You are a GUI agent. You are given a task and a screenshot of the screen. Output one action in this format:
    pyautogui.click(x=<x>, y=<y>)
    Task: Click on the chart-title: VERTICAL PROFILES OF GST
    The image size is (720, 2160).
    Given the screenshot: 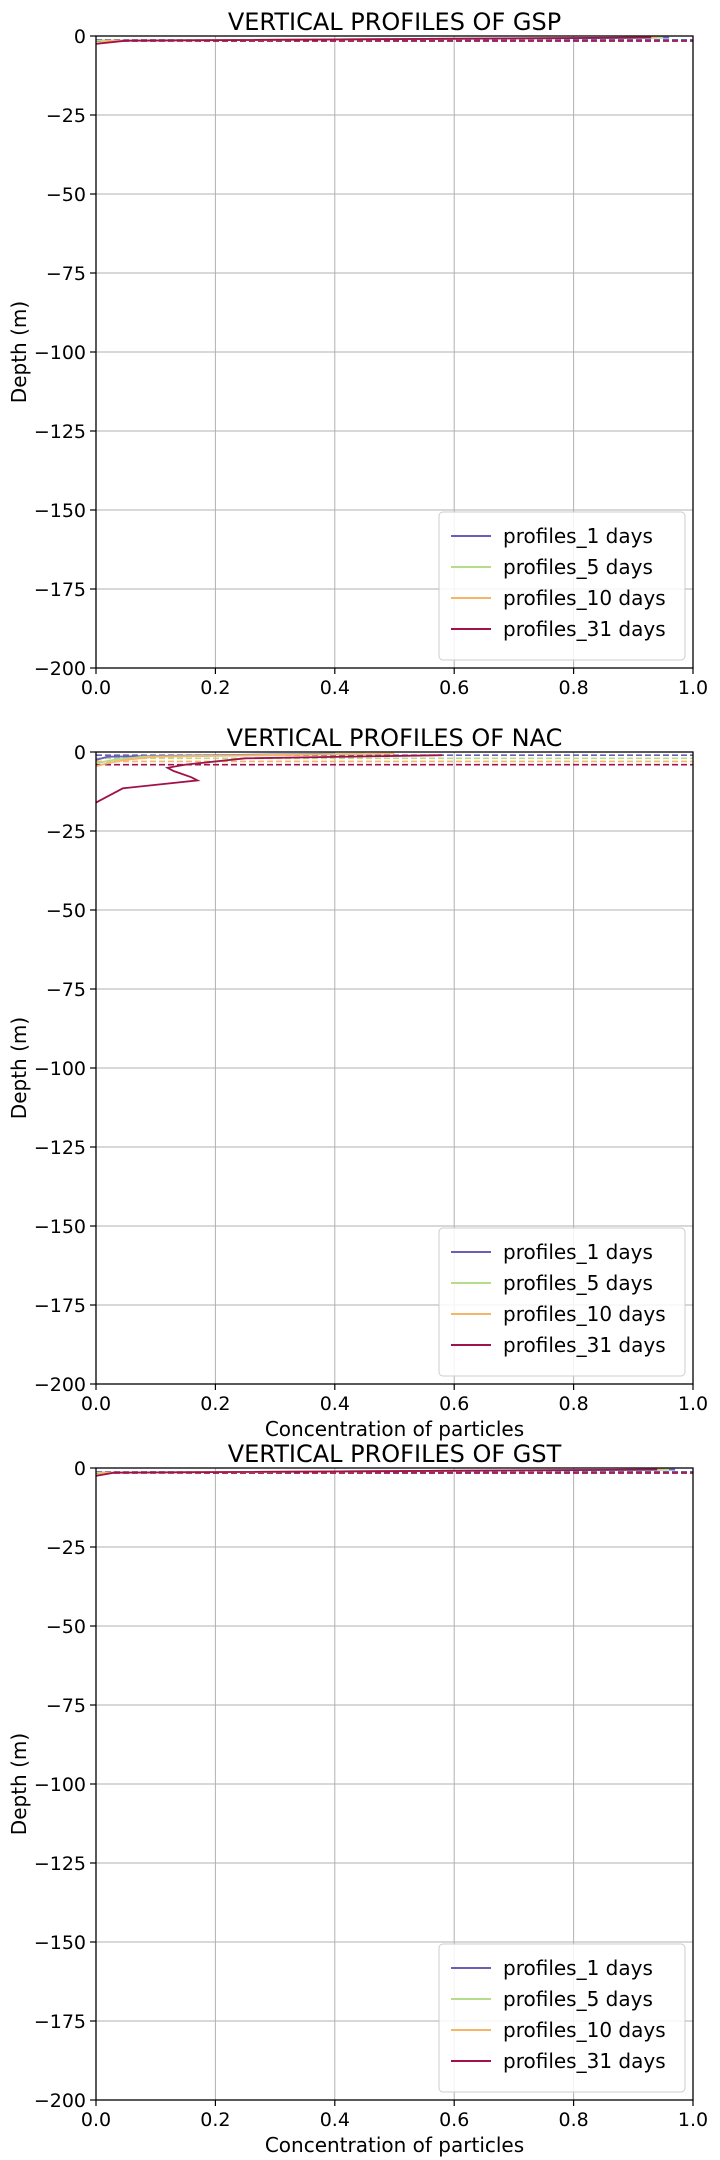 What is the action you would take?
    pyautogui.click(x=395, y=1454)
    